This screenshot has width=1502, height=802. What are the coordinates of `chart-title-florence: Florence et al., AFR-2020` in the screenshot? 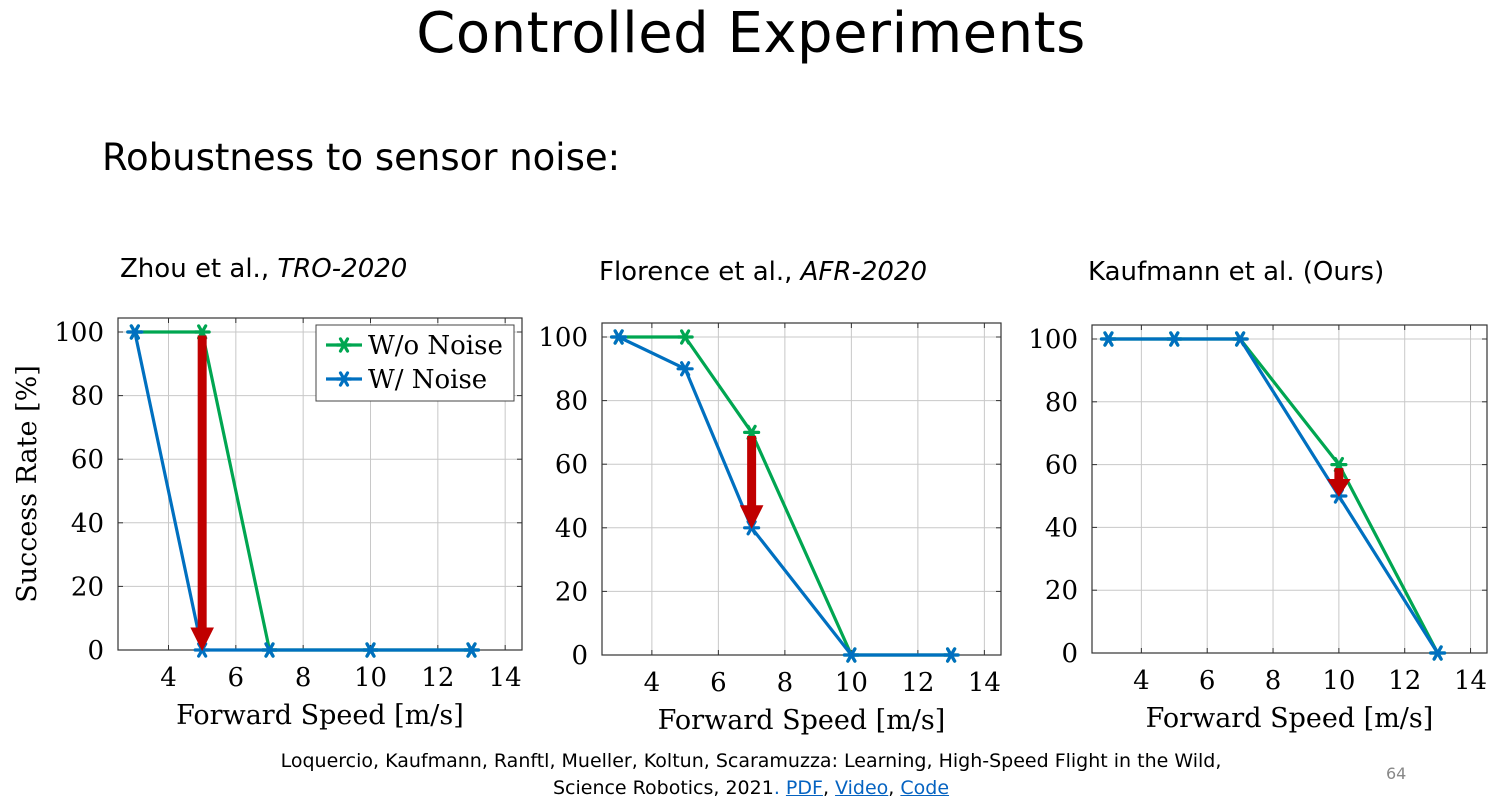 It's located at (763, 272).